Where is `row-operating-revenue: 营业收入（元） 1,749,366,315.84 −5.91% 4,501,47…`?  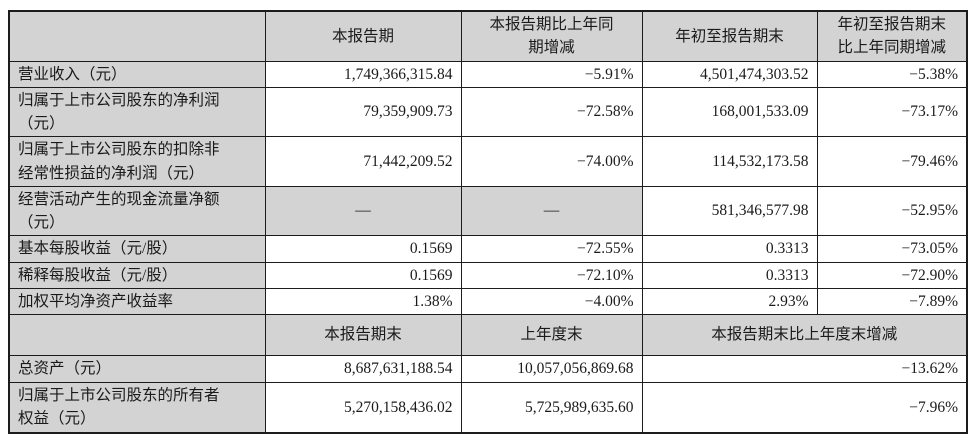 row-operating-revenue: 营业收入（元） 1,749,366,315.84 −5.91% 4,501,47… is located at coordinates (488, 74).